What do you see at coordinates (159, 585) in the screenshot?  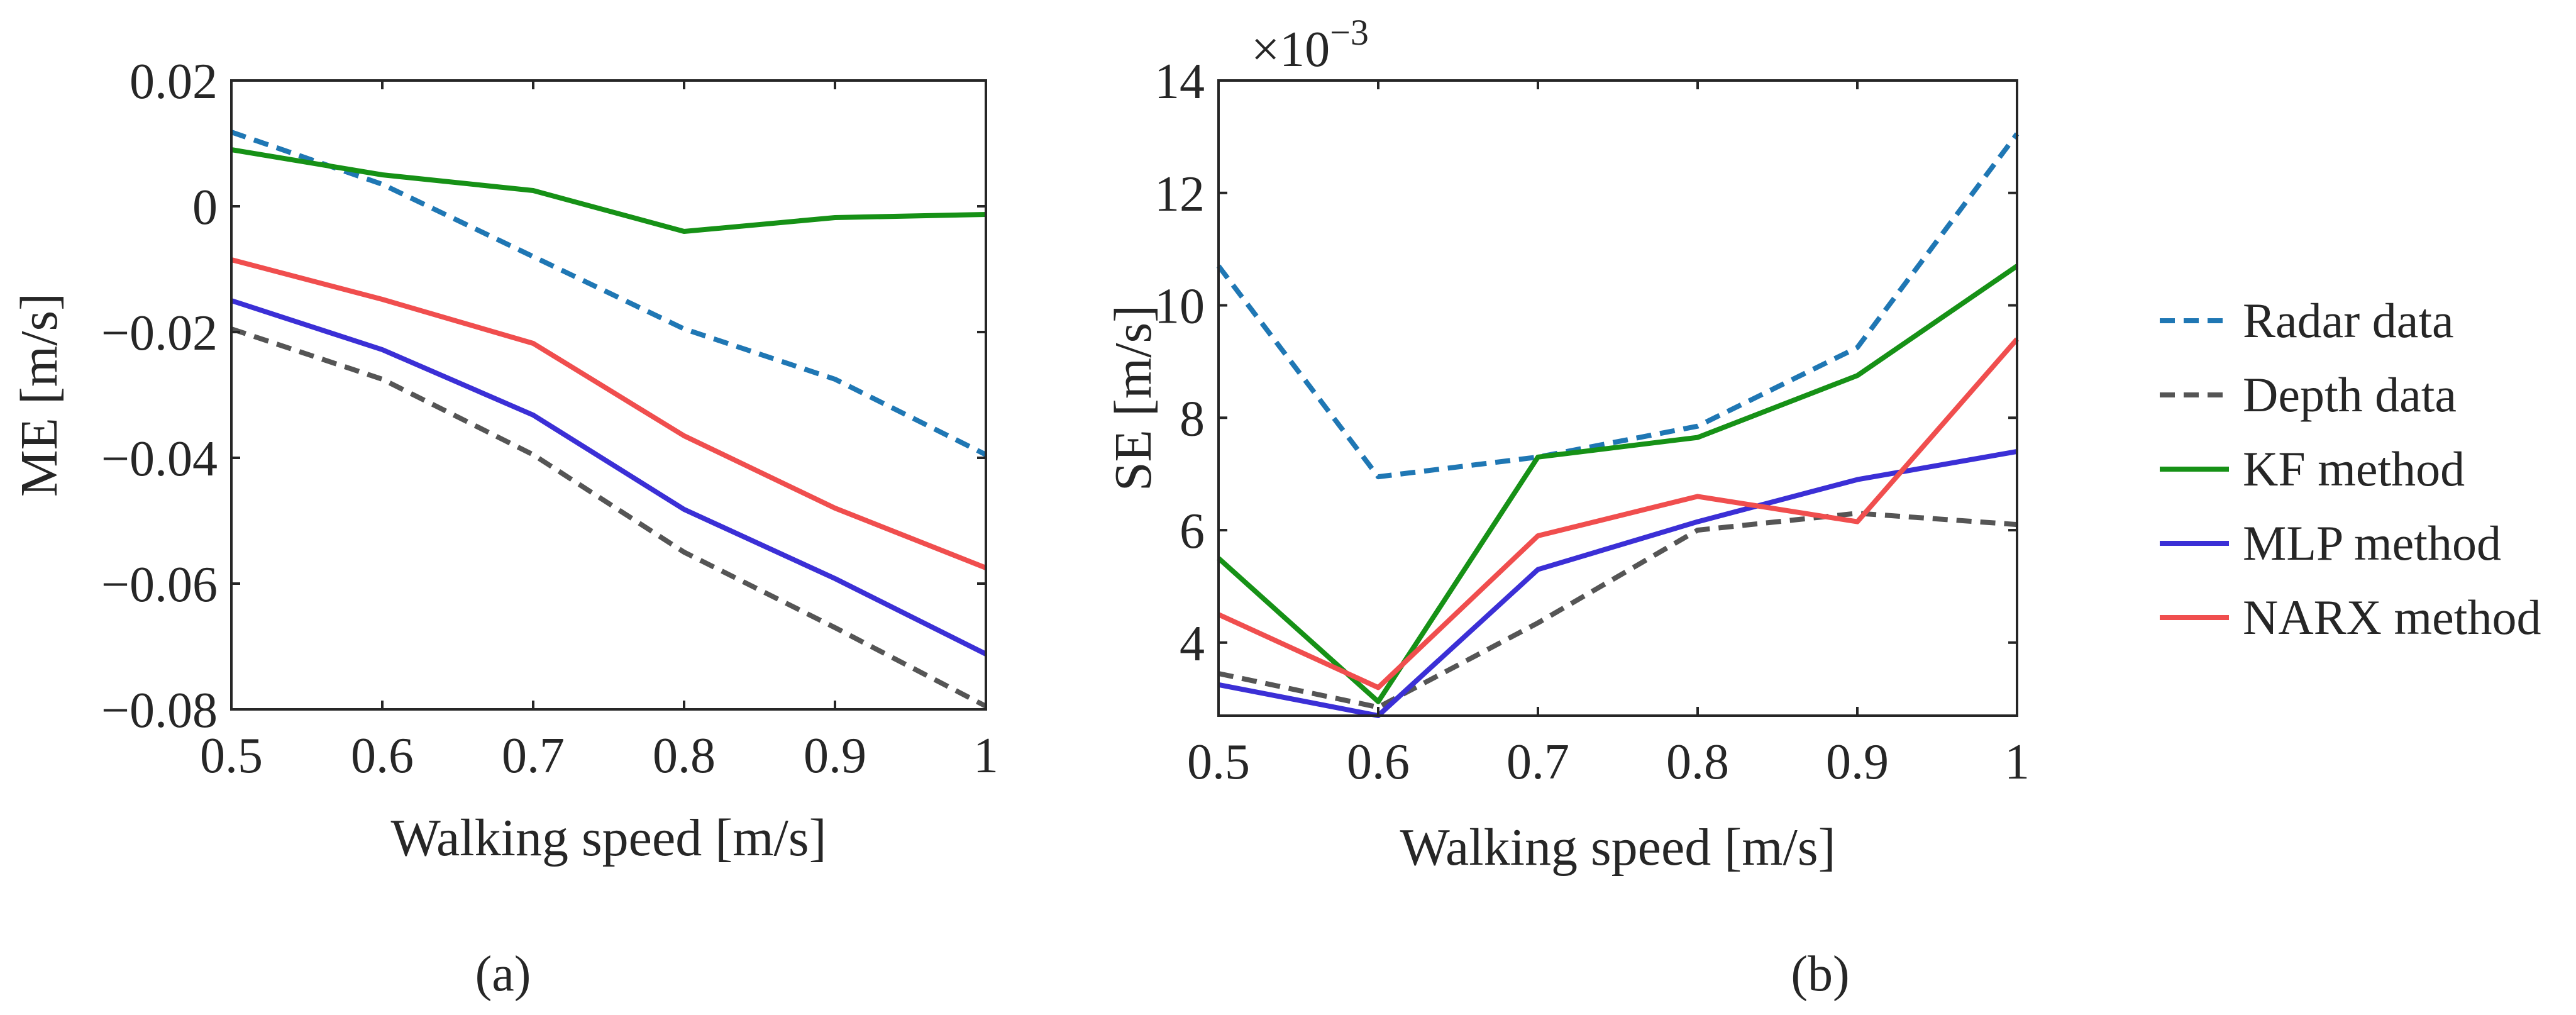 I see `y-tick-label: −0.06` at bounding box center [159, 585].